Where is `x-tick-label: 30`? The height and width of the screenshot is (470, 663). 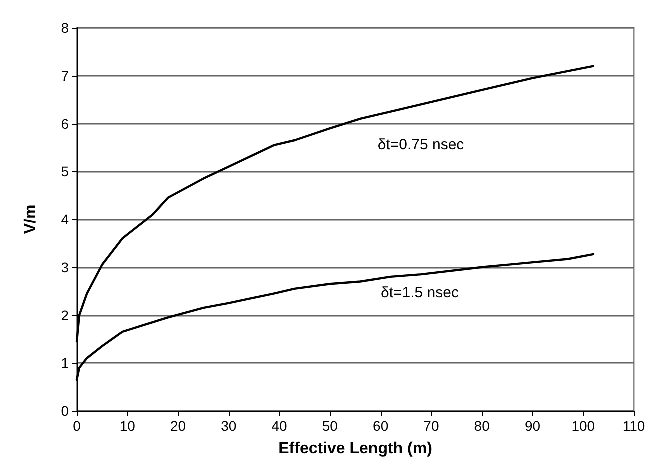 x-tick-label: 30 is located at coordinates (229, 426).